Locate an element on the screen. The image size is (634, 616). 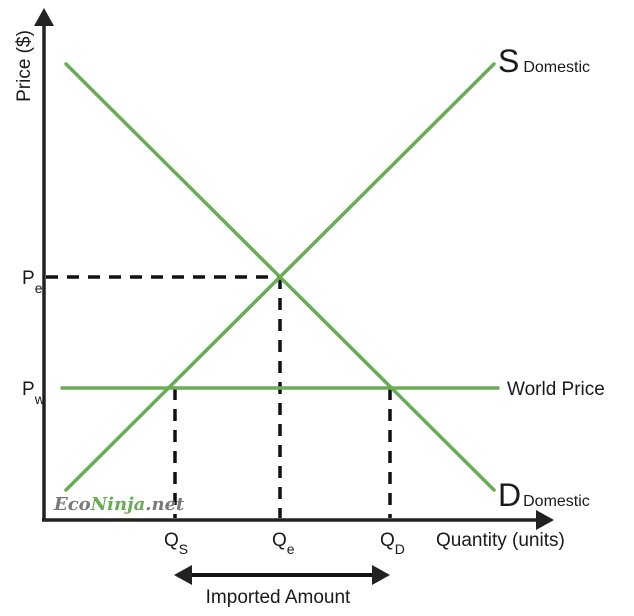
qd-subscript: D is located at coordinates (400, 549).